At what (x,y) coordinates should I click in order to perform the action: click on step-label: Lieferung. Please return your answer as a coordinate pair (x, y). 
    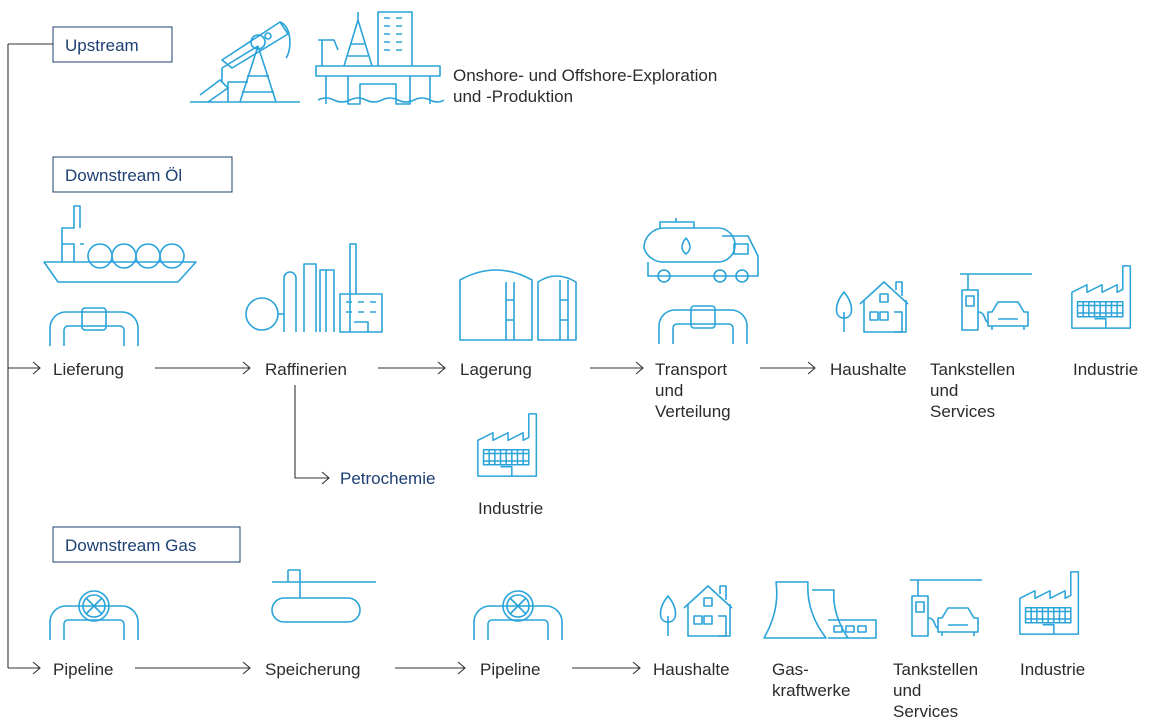
    Looking at the image, I should click on (88, 369).